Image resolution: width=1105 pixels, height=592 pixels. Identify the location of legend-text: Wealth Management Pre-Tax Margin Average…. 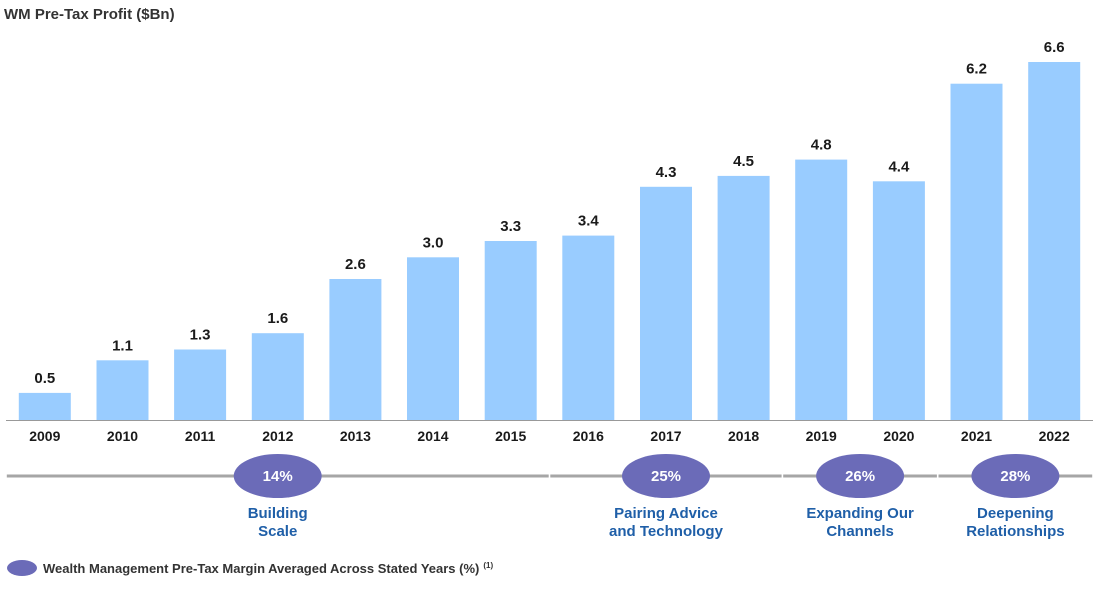
(268, 568).